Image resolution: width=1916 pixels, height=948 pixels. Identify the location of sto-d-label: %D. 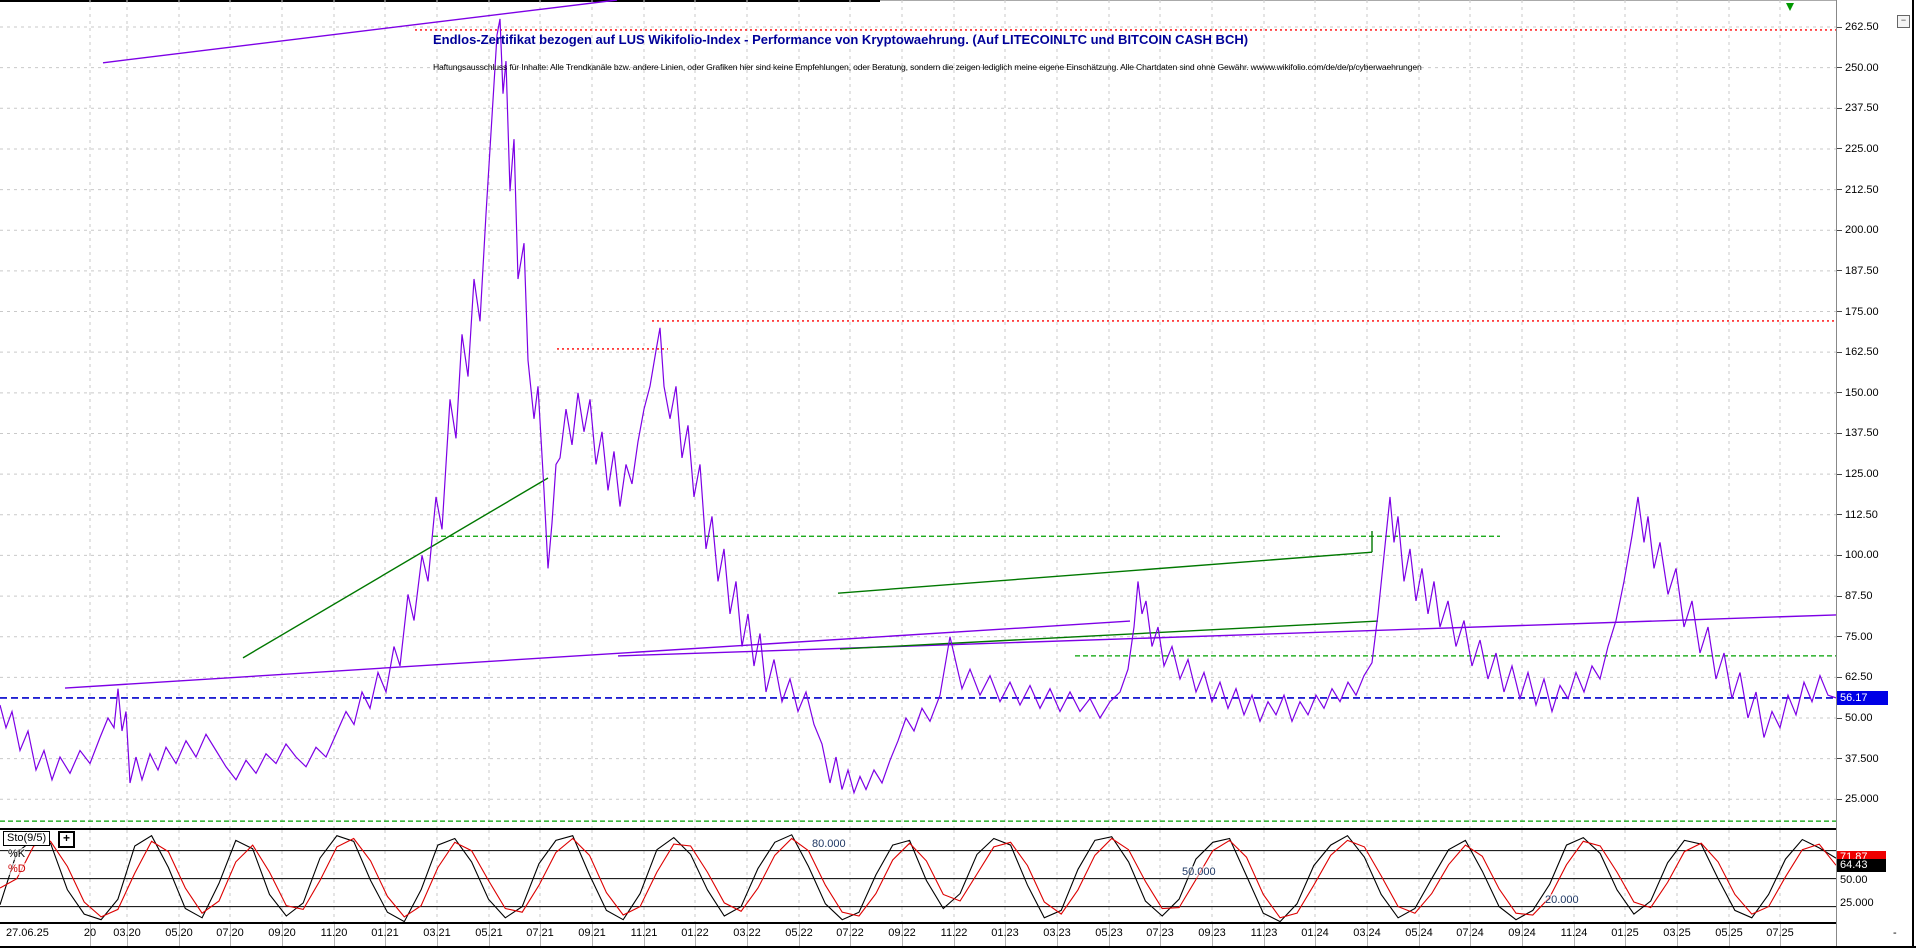
(17, 869).